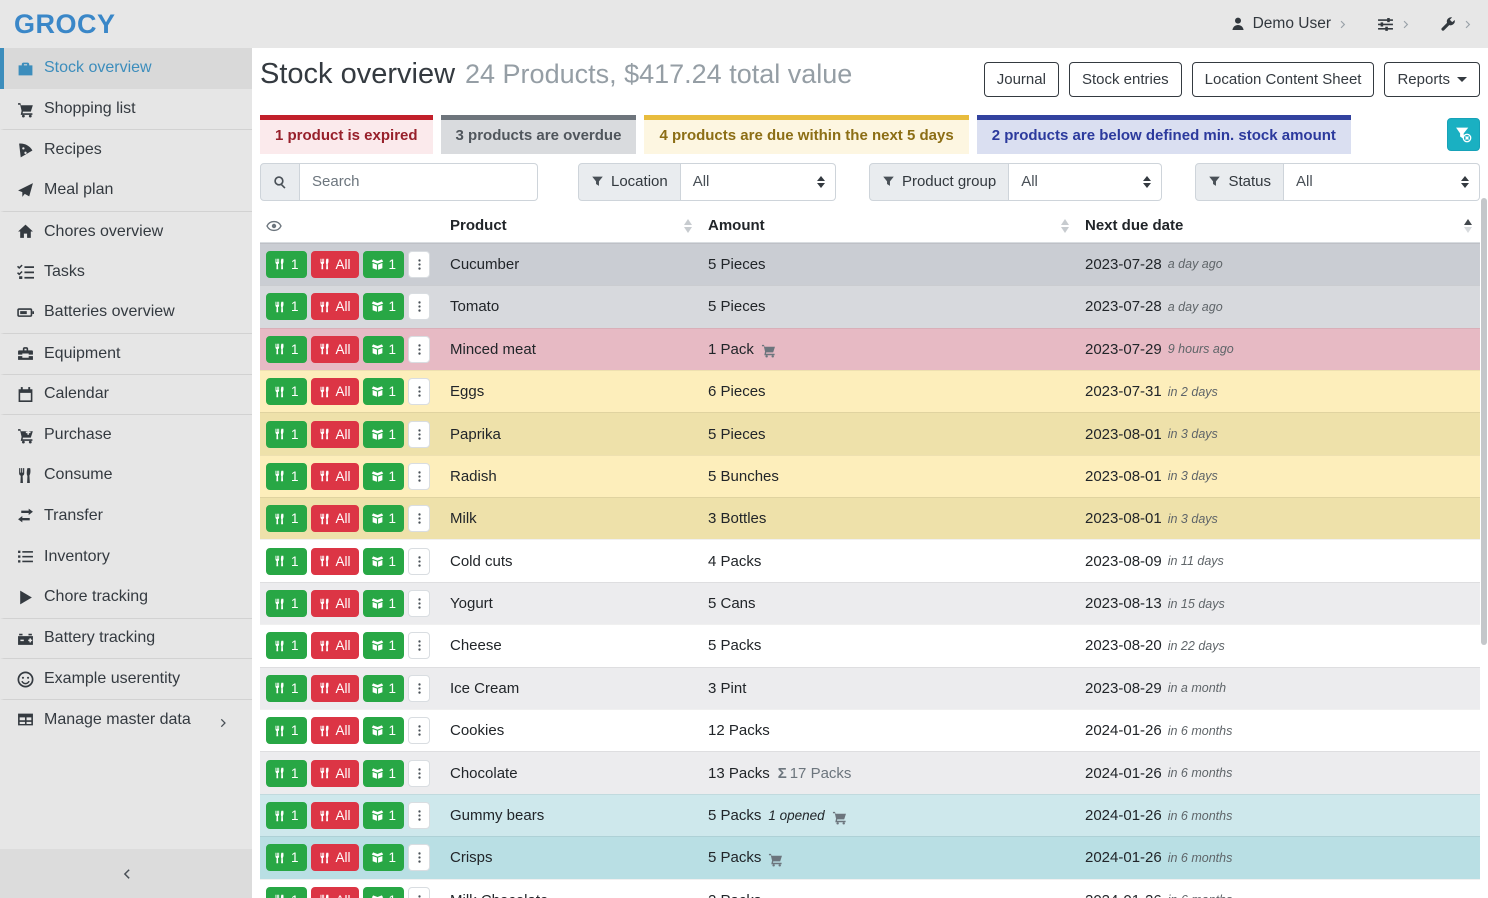 The image size is (1488, 898). What do you see at coordinates (126, 190) in the screenshot?
I see `sidebar-item-meal-plan: Meal plan` at bounding box center [126, 190].